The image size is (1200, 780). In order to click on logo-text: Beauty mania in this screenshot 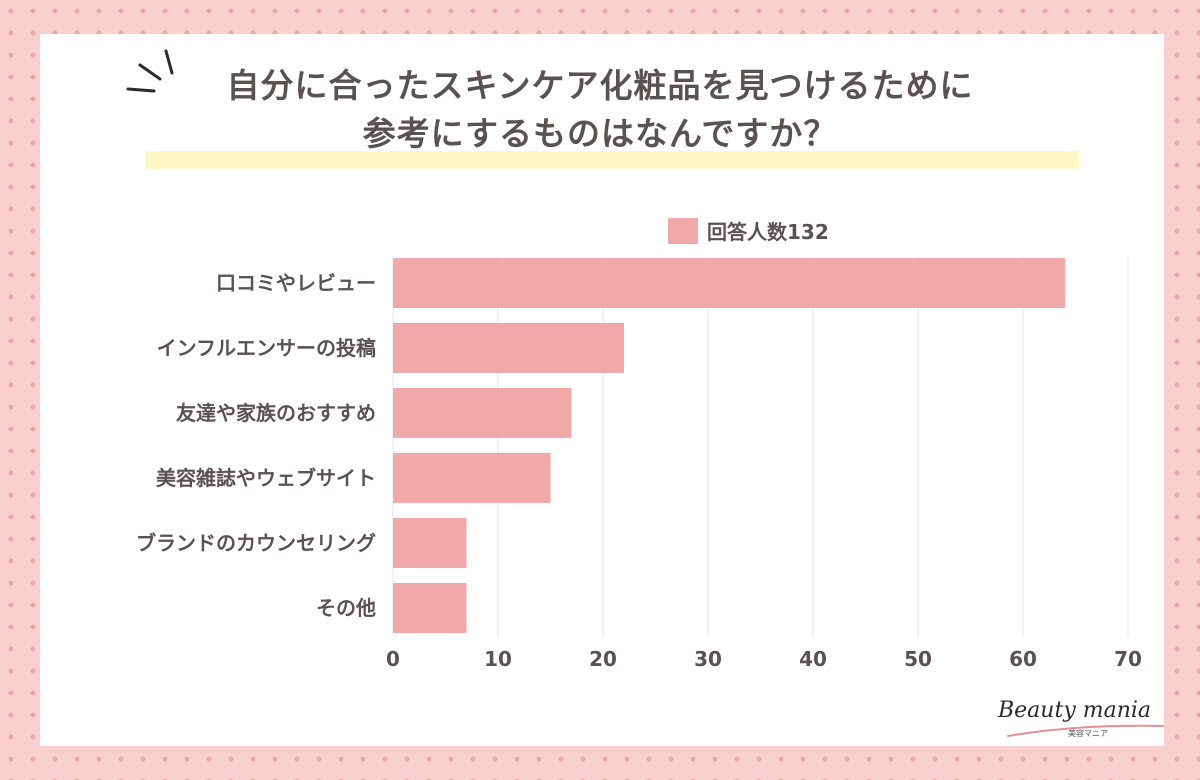, I will do `click(1075, 710)`.